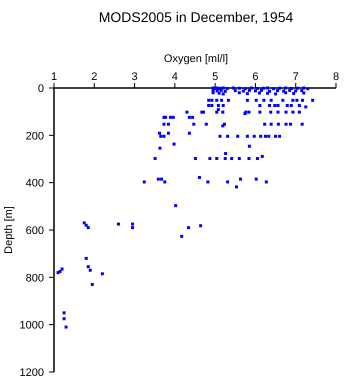 This screenshot has width=345, height=384. I want to click on y-tick-label: 800, so click(35, 278).